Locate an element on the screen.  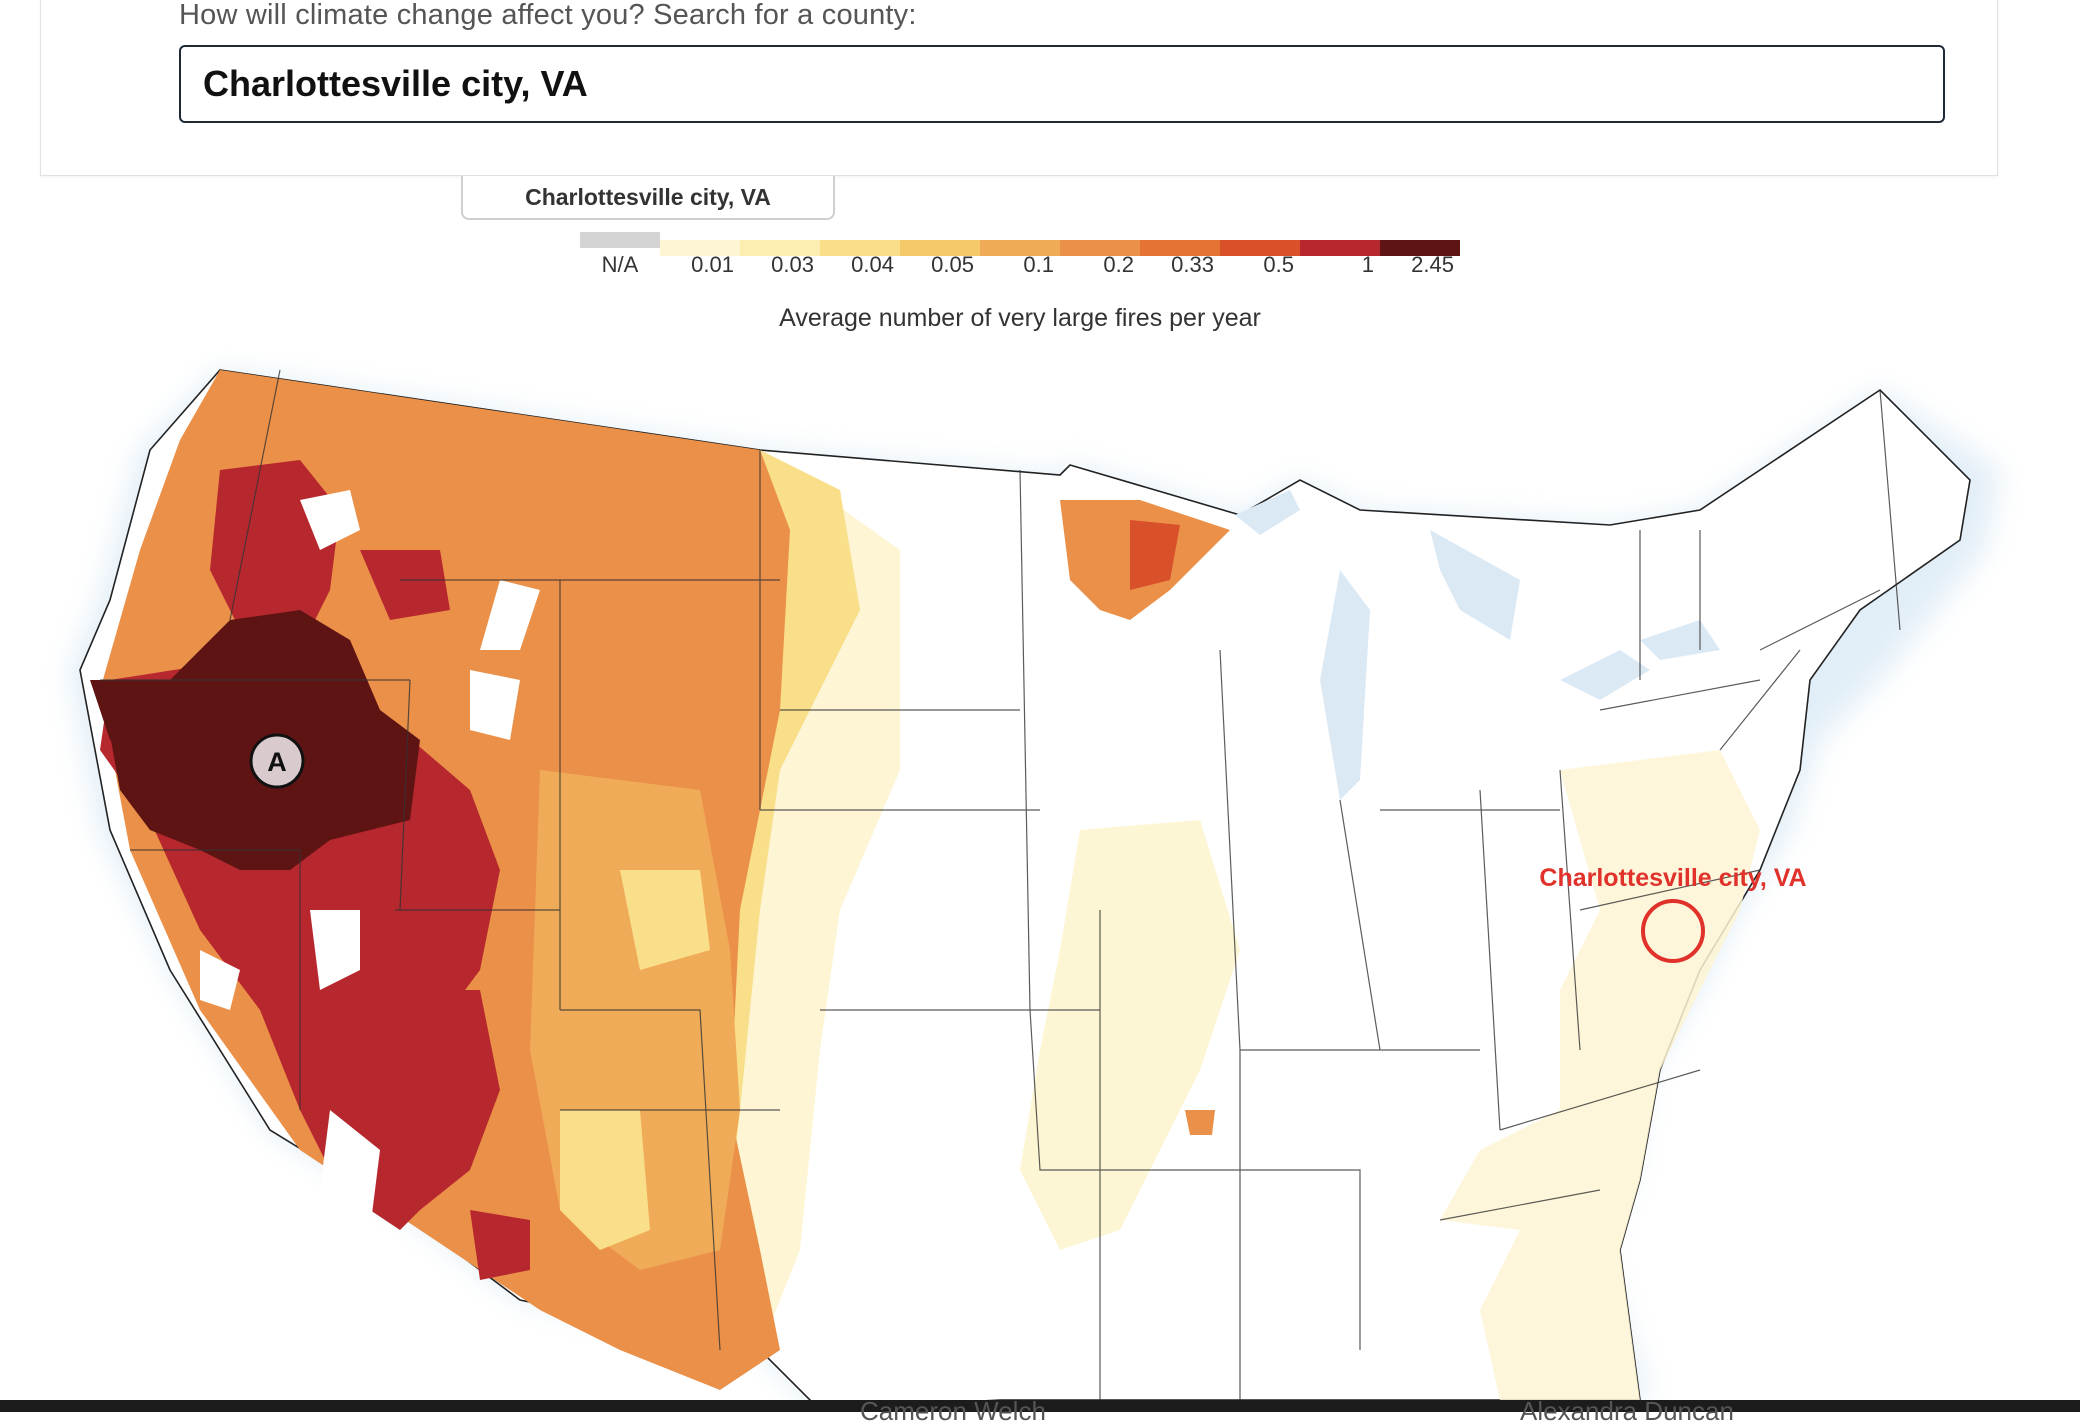
legend-tick-label: 1 is located at coordinates (1368, 264).